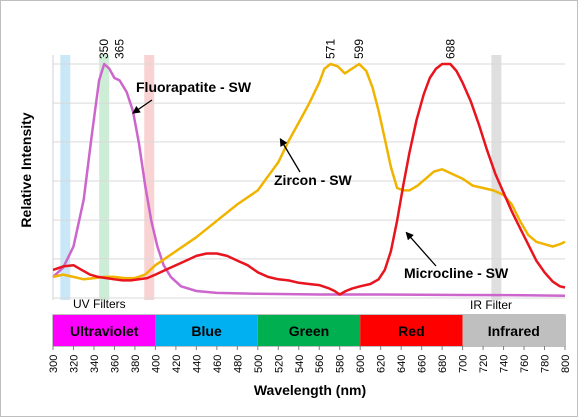  Describe the element at coordinates (484, 364) in the screenshot. I see `x-tick-label-720: 720` at that location.